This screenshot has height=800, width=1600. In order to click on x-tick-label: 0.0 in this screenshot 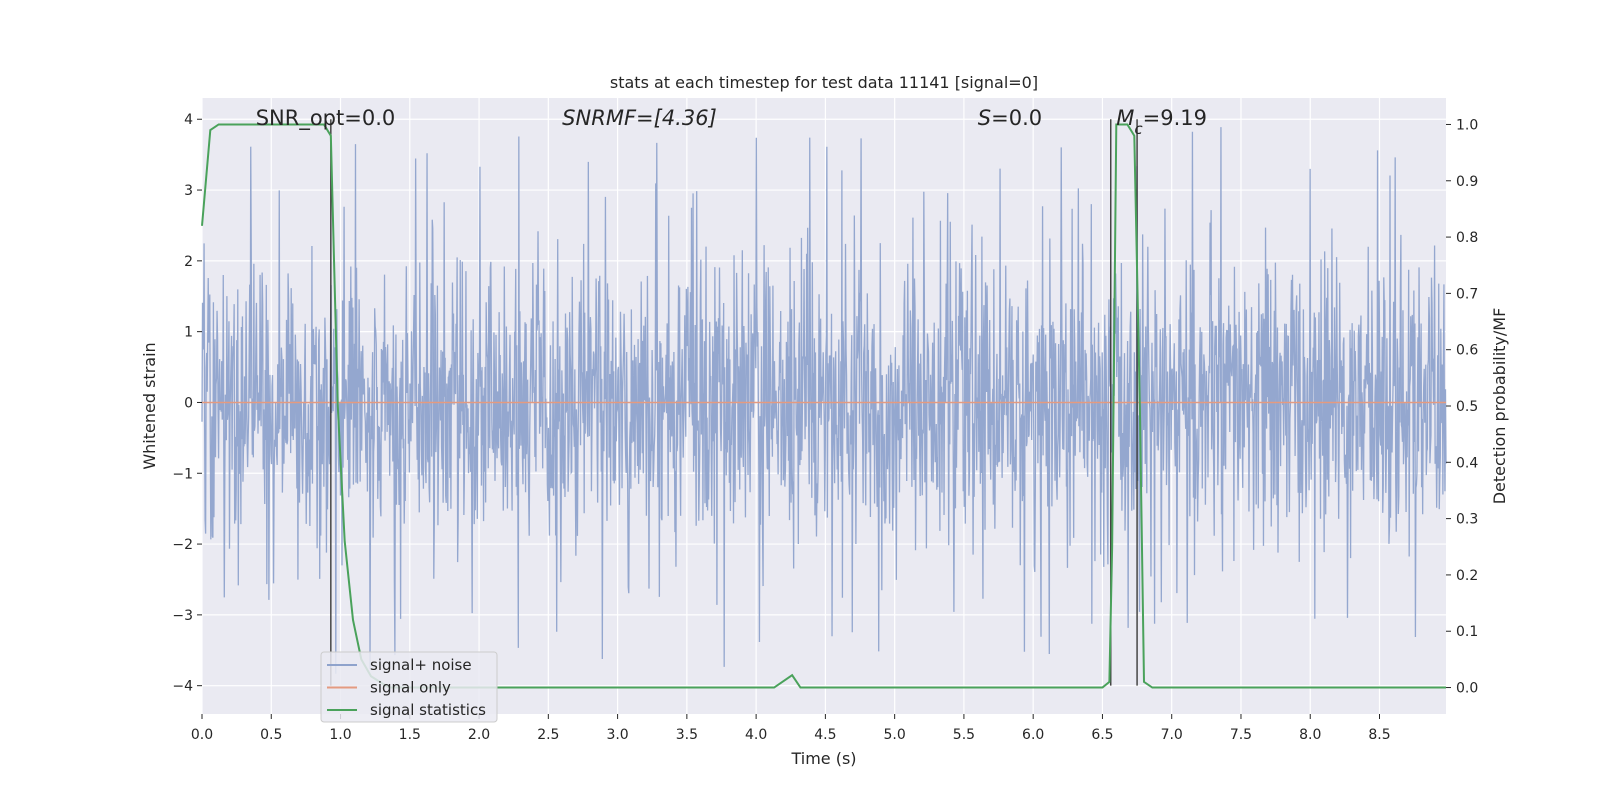, I will do `click(202, 735)`.